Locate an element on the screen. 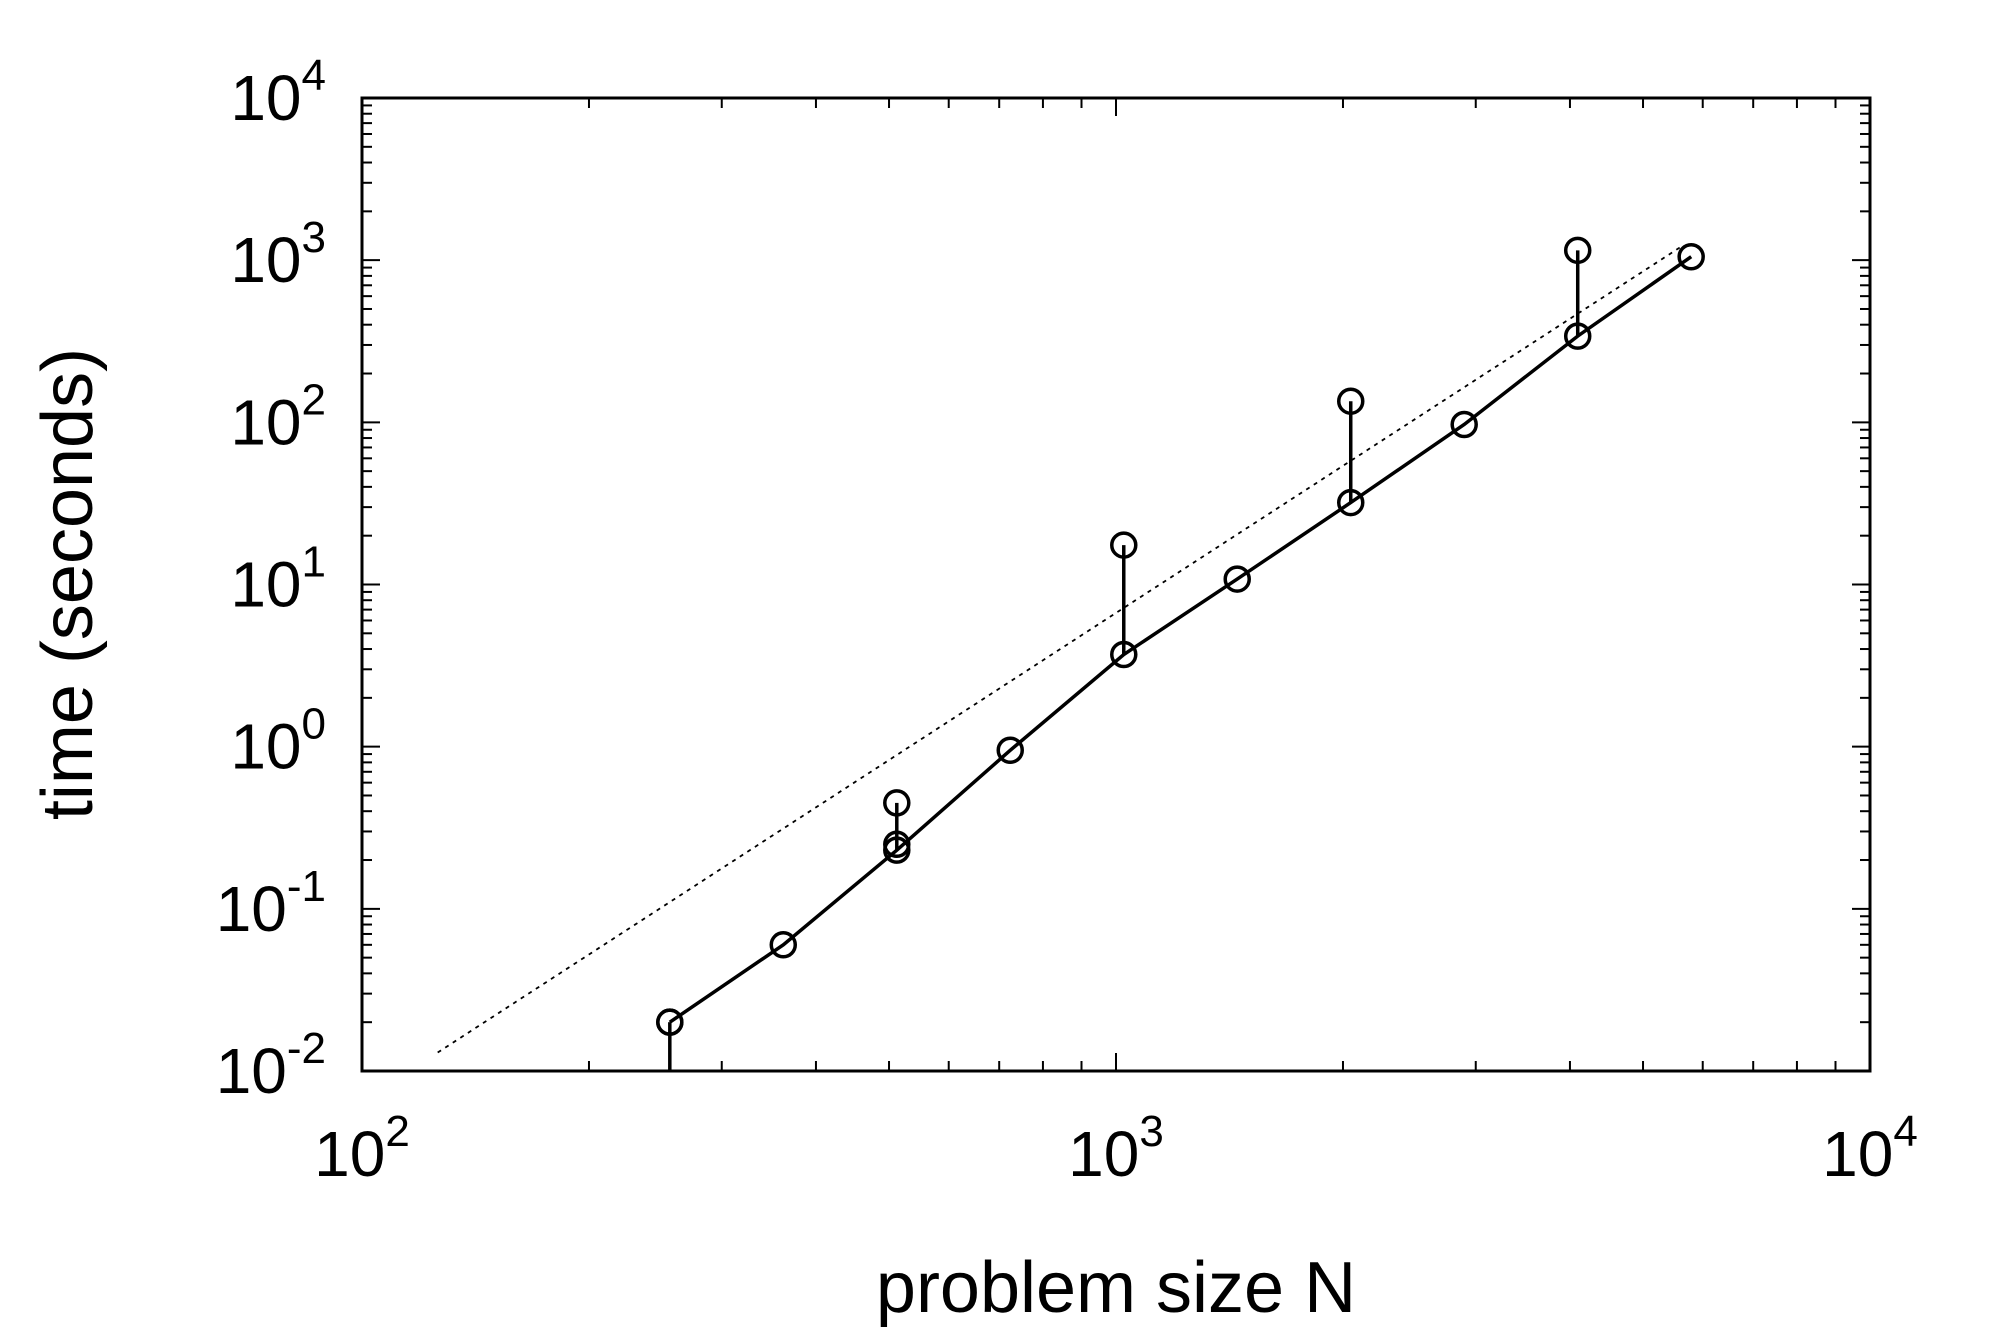  y-tick-label: 10³ is located at coordinates (278, 254).